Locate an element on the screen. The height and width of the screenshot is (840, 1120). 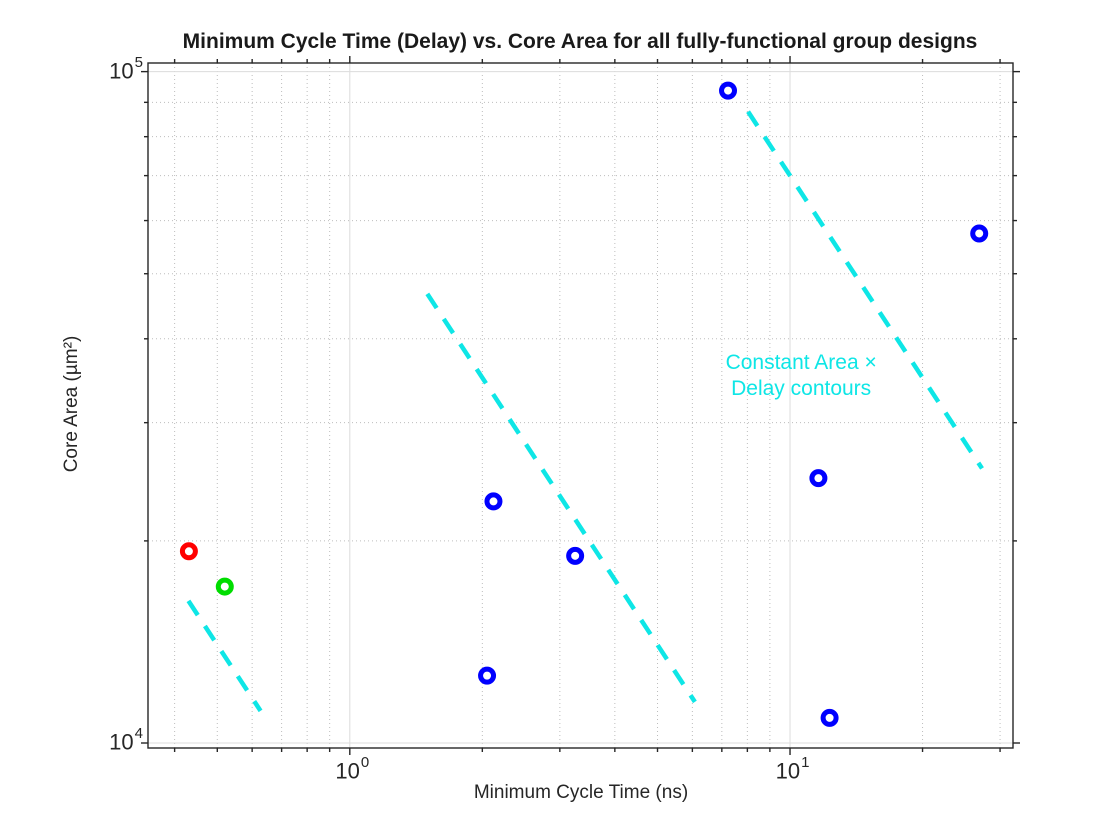
data-point-highlighted-design-green is located at coordinates (224, 586).